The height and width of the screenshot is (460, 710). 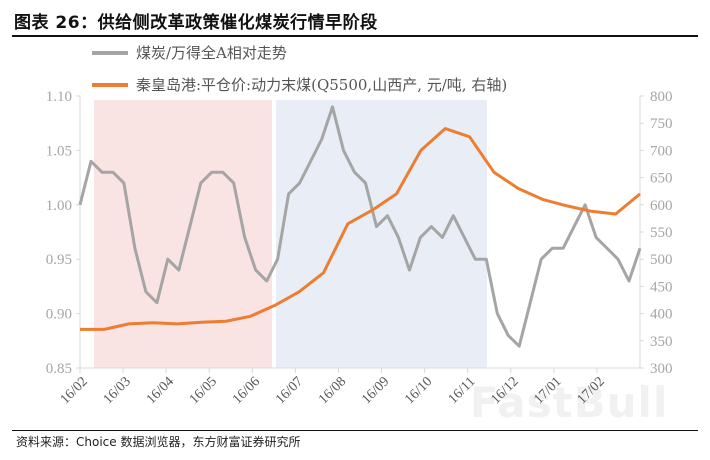 What do you see at coordinates (591, 390) in the screenshot?
I see `x-axis-tick: 17/02` at bounding box center [591, 390].